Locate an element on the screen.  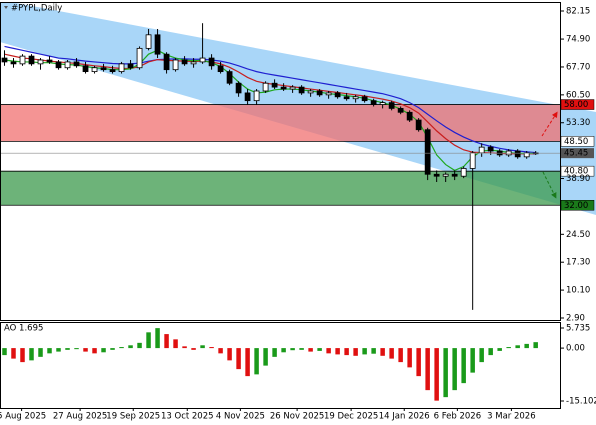
x-tick-label: 19 Dec 2025 is located at coordinates (351, 417).